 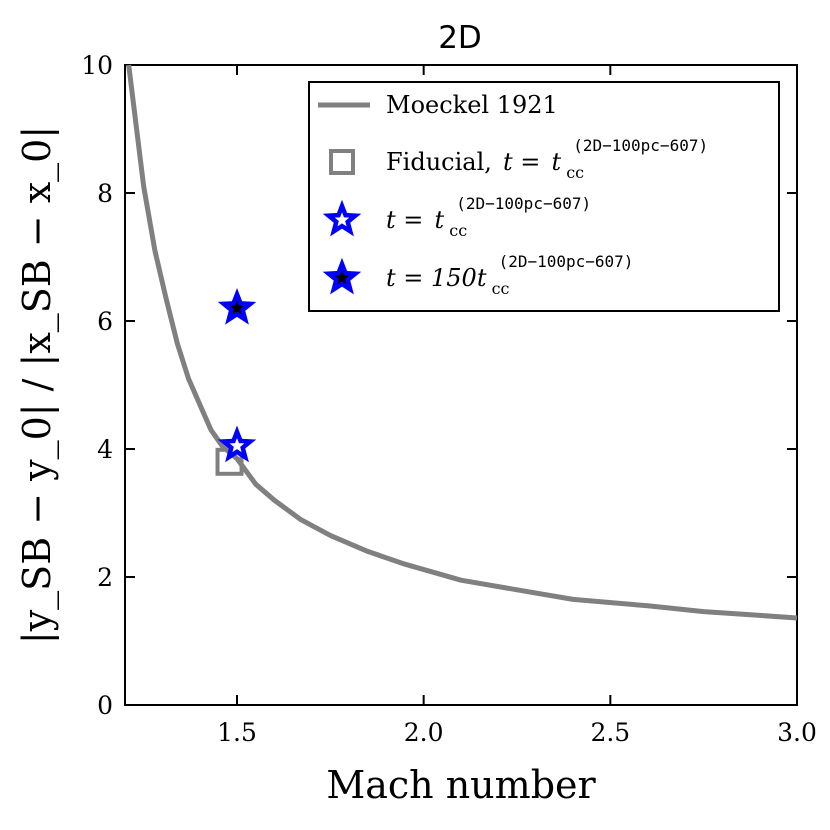 What do you see at coordinates (105, 449) in the screenshot?
I see `y-tick-label: 4` at bounding box center [105, 449].